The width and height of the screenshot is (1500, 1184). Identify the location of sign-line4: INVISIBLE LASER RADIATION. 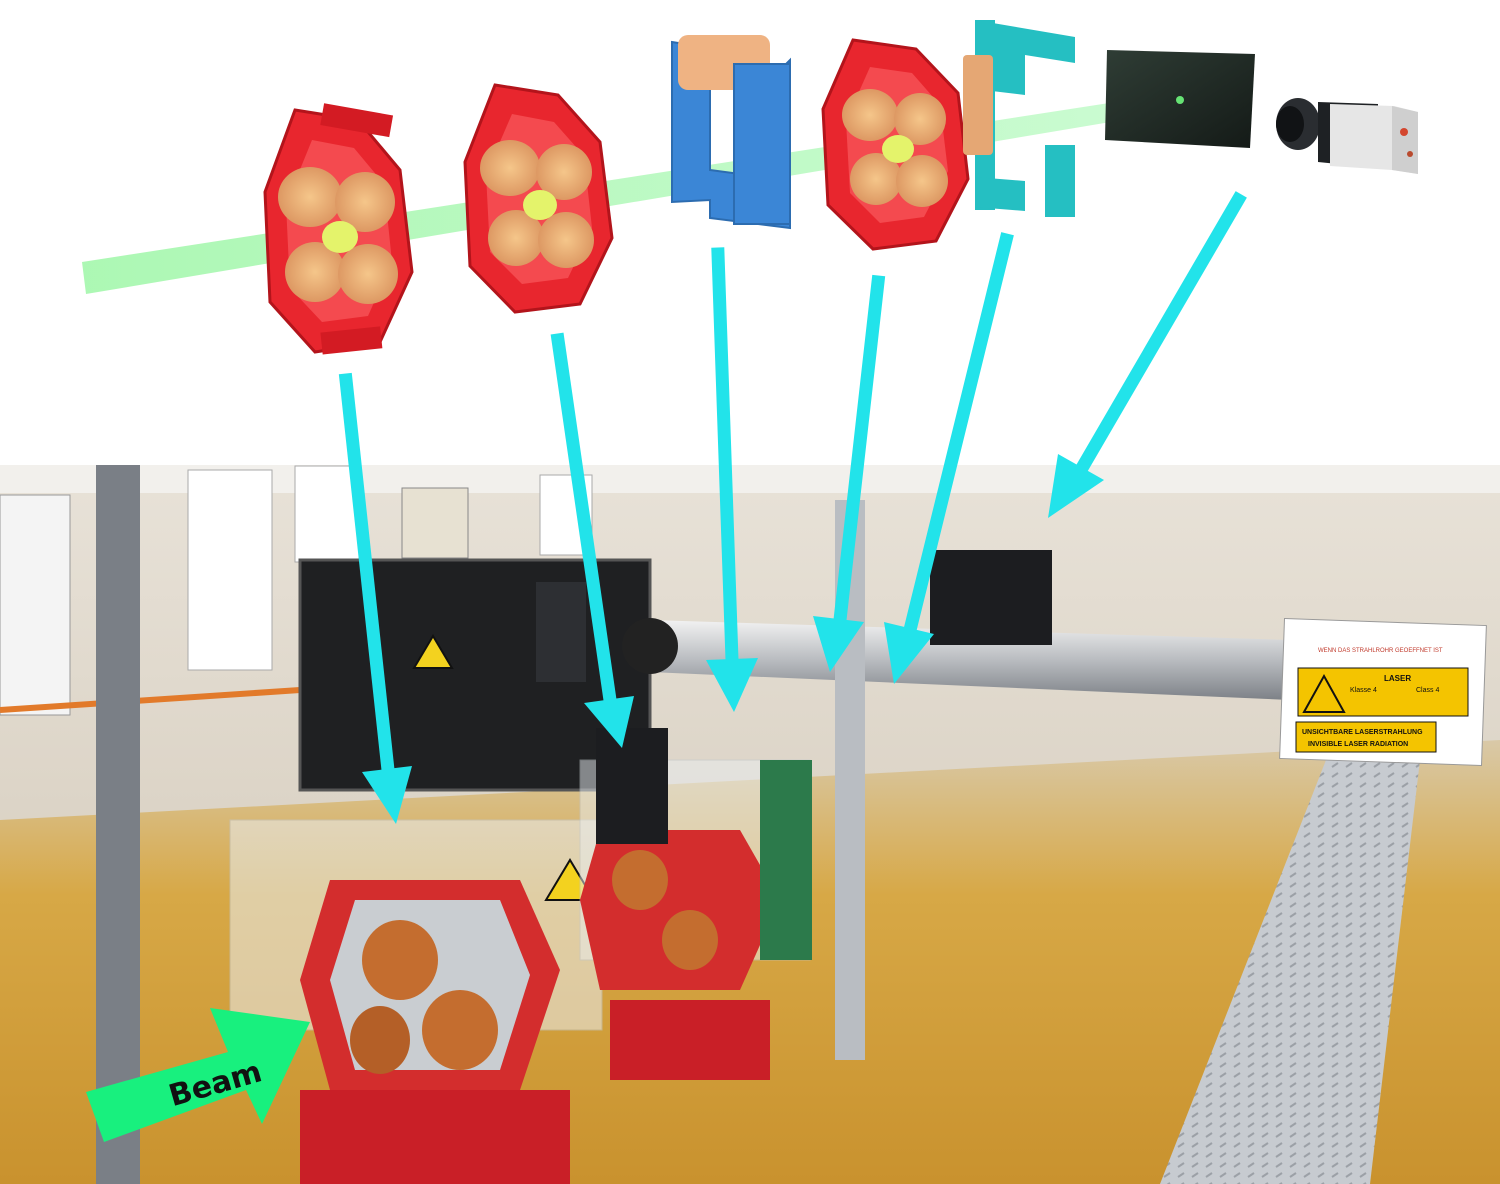
(1358, 744).